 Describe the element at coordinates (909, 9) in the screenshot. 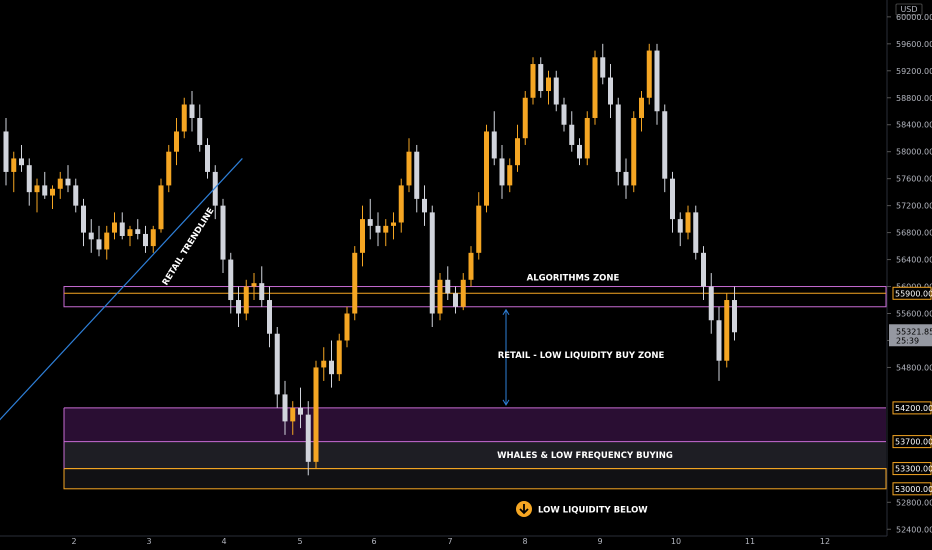

I see `currency-box` at that location.